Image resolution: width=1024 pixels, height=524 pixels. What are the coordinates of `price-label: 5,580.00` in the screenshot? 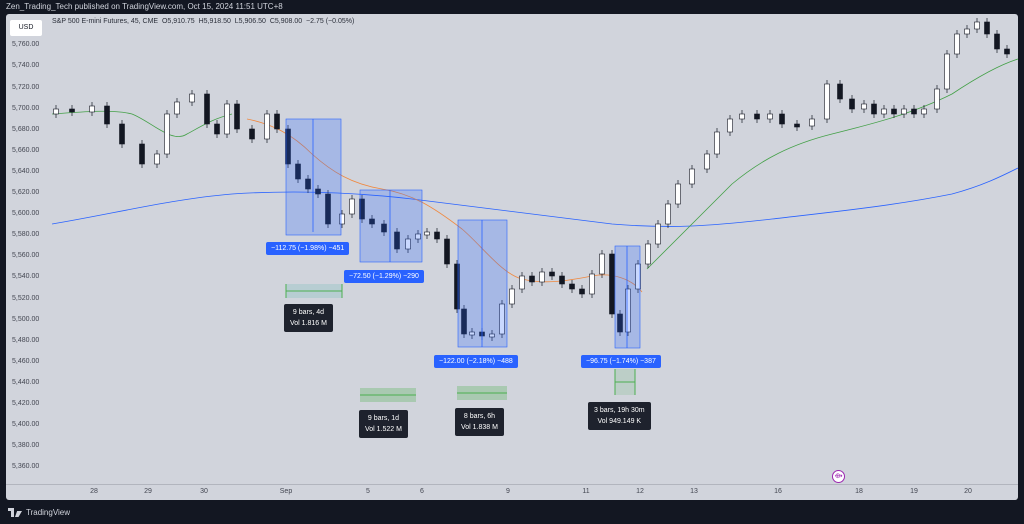 It's located at (26, 234).